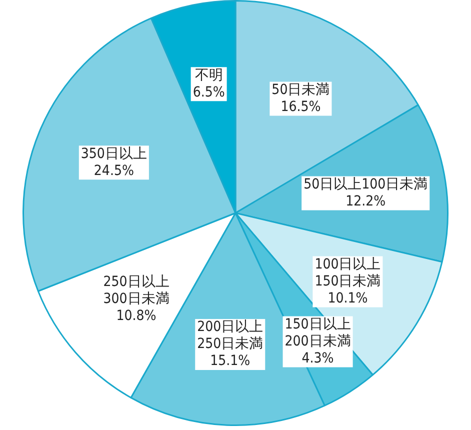 The width and height of the screenshot is (471, 430). Describe the element at coordinates (348, 298) in the screenshot. I see `data-label: 10.1%` at that location.